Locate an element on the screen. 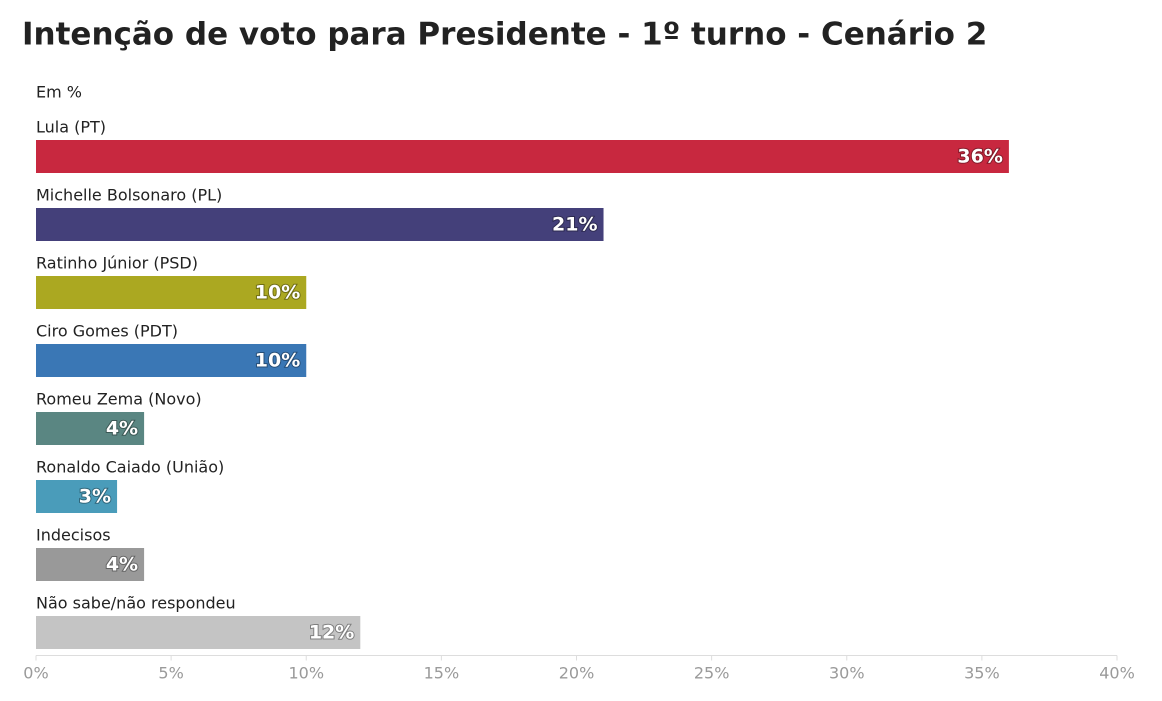 The width and height of the screenshot is (1162, 701). x-tick-label: 10% is located at coordinates (306, 673).